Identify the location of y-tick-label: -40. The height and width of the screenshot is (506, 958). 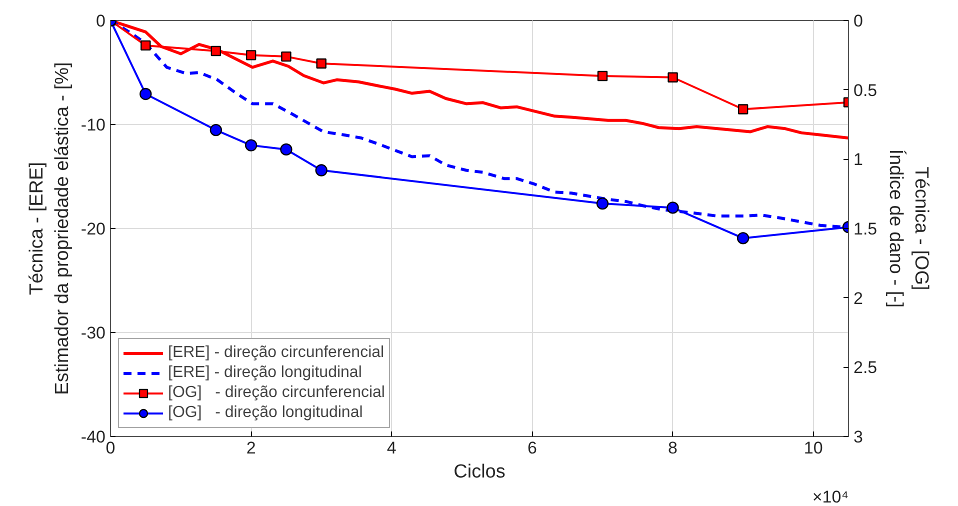
(93, 437).